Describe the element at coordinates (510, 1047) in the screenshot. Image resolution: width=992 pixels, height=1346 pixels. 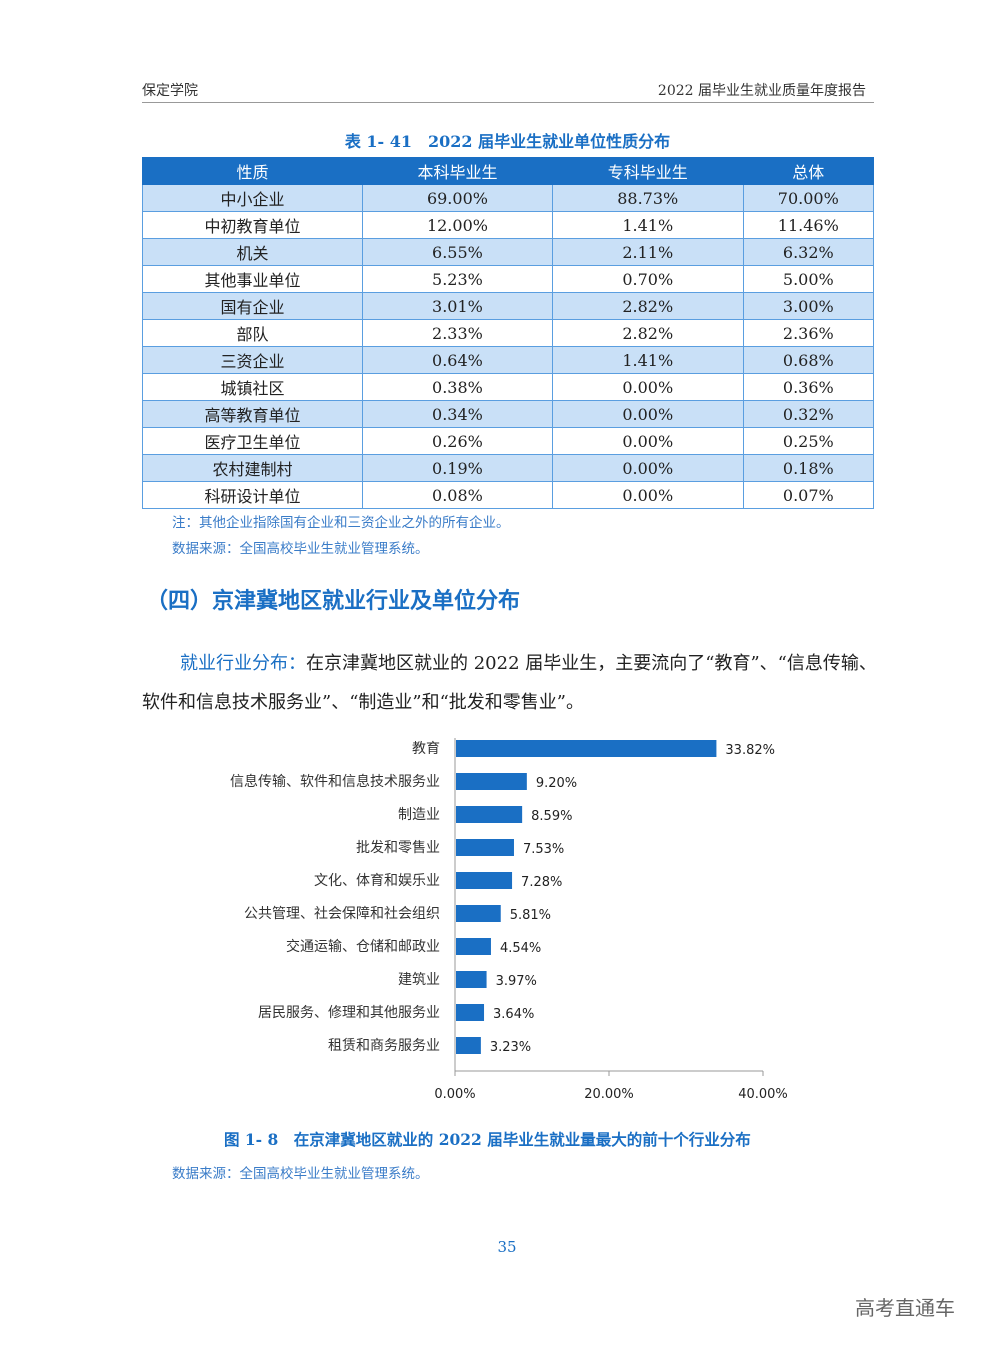
I see `data-label: 3.23%` at that location.